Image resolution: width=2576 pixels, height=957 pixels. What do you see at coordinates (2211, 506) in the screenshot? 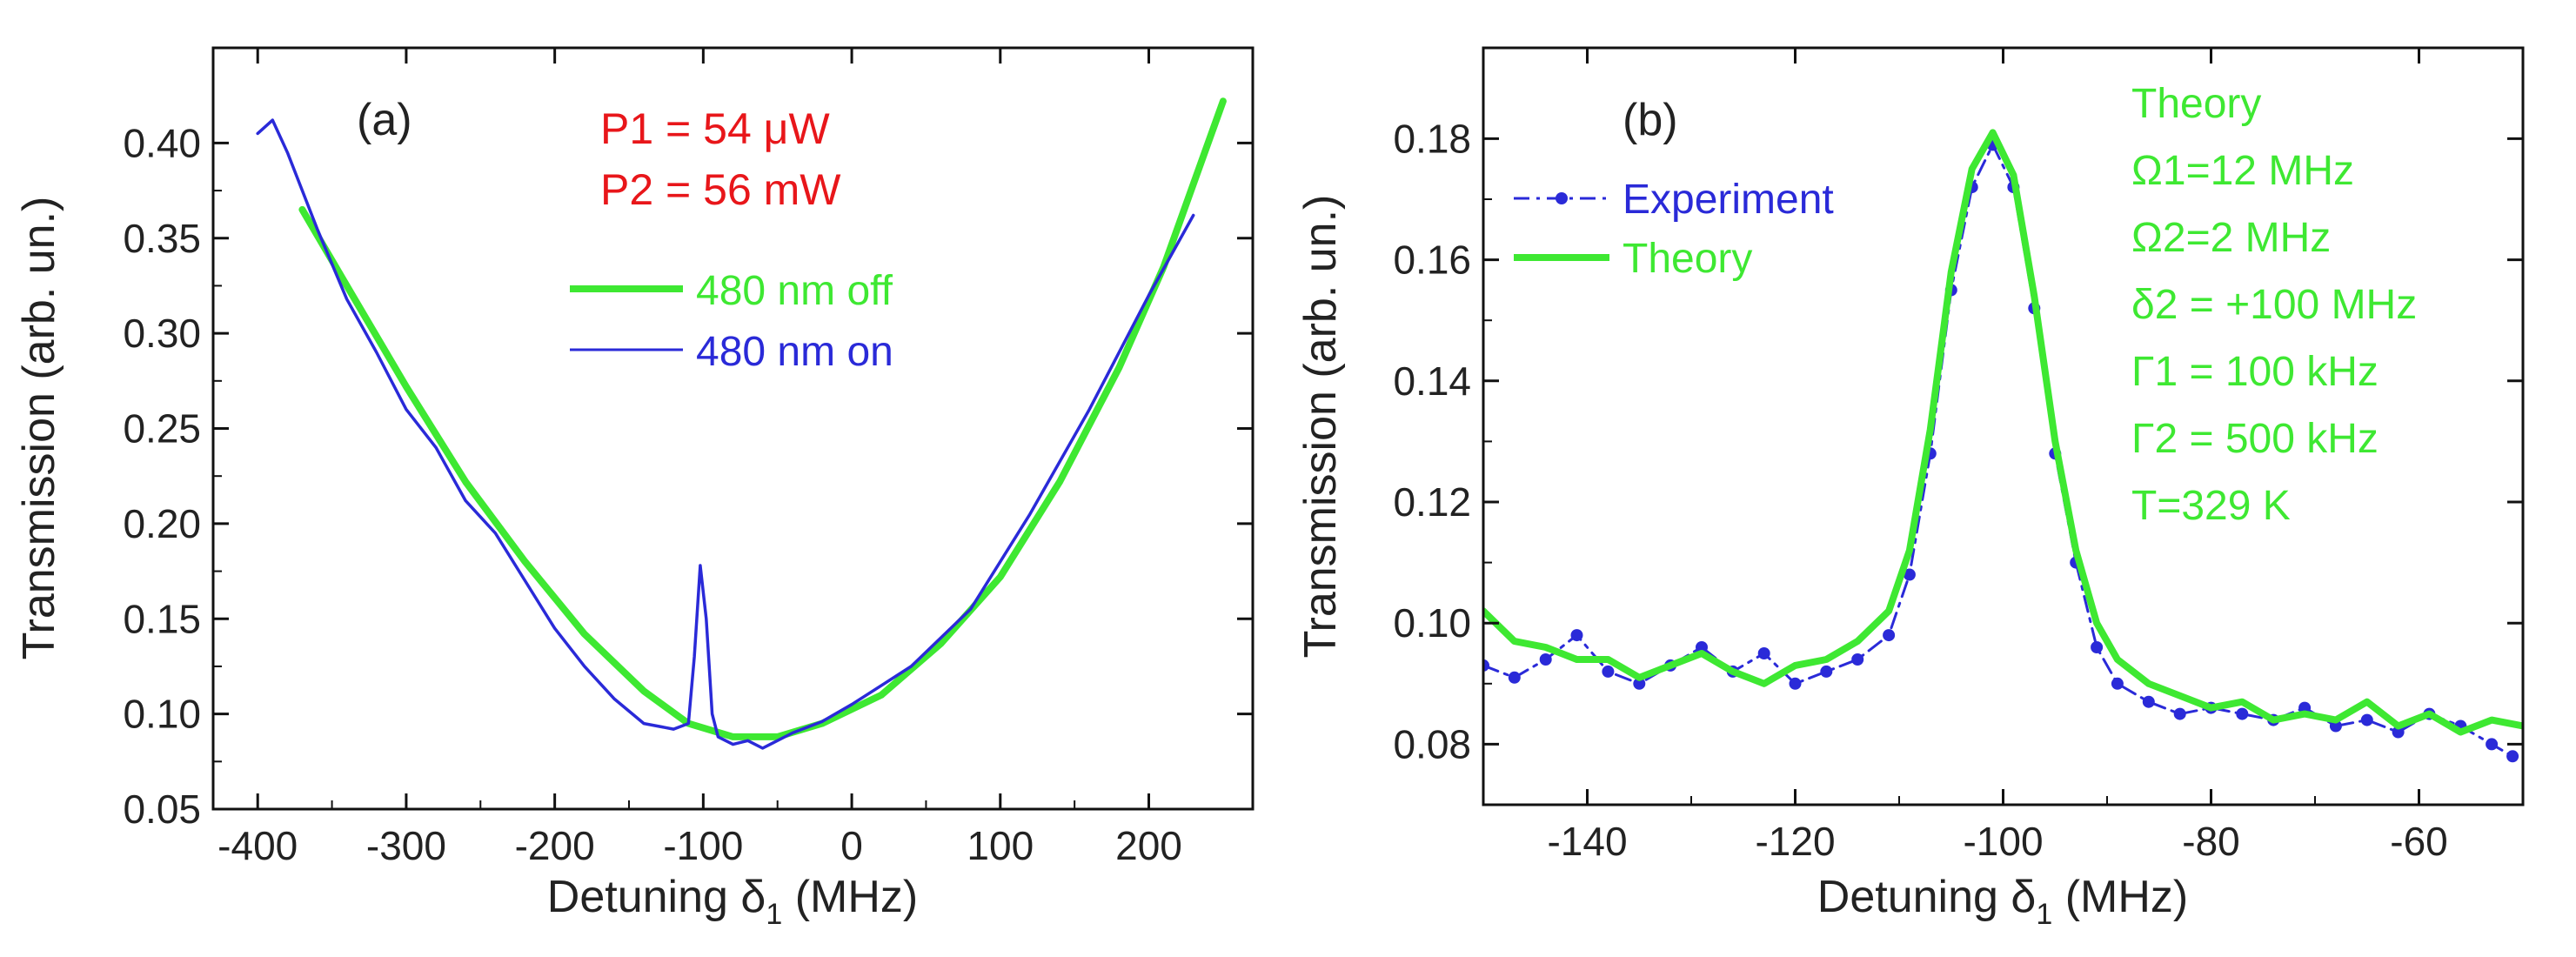
I see `param-temperature: T=329 K` at bounding box center [2211, 506].